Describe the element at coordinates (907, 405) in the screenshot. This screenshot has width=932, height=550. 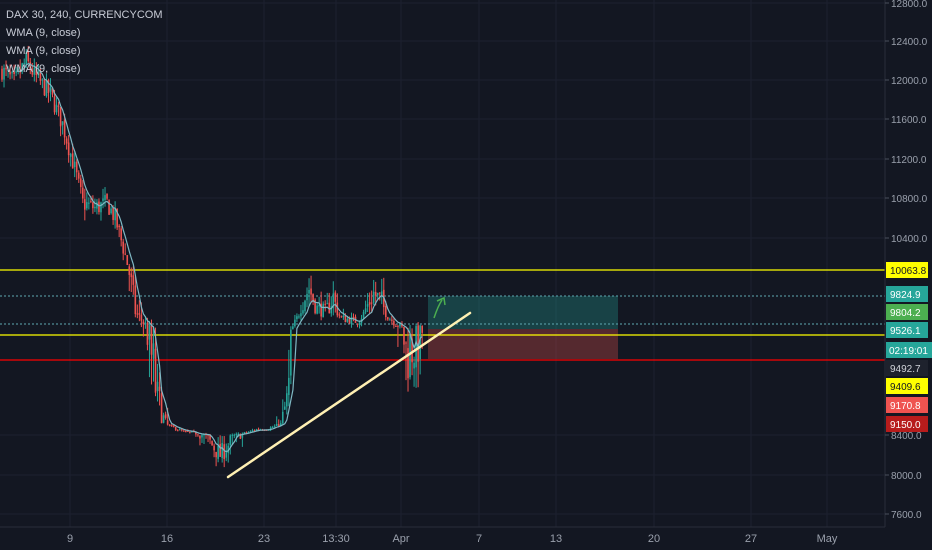
I see `price-tag: 9170.8` at that location.